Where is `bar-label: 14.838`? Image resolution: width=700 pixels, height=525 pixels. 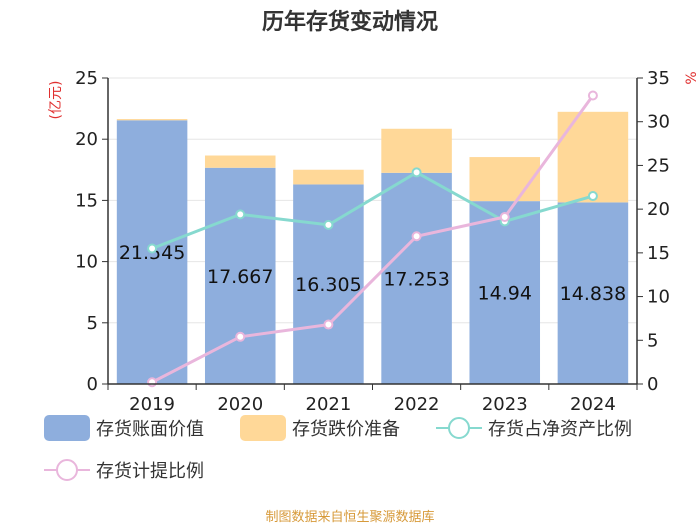
bar-label: 14.838 is located at coordinates (593, 294).